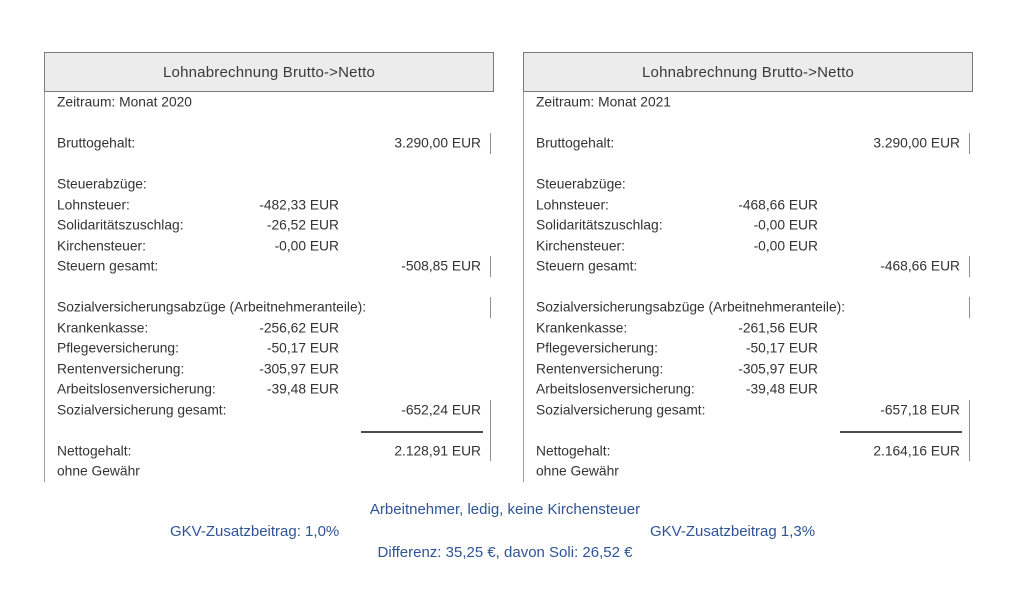  Describe the element at coordinates (302, 389) in the screenshot. I see `social-item-value: -39,48 EUR` at that location.